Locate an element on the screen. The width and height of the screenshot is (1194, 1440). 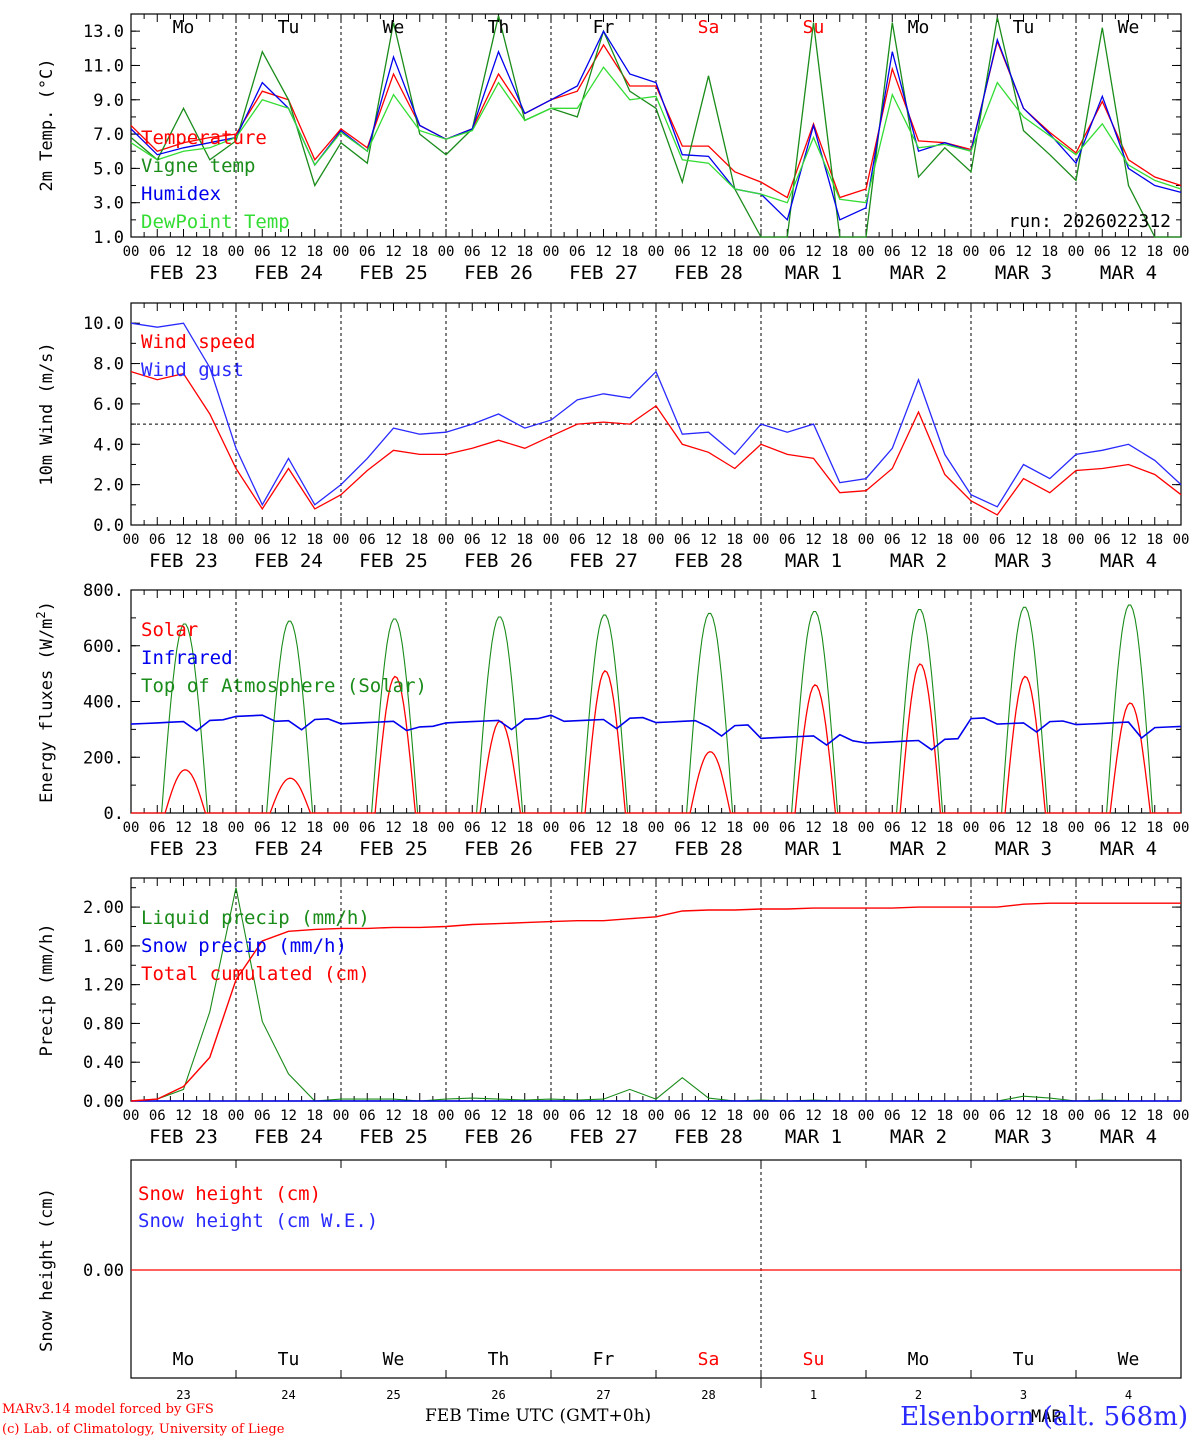
date-label: FEB 28 is located at coordinates (708, 1137).